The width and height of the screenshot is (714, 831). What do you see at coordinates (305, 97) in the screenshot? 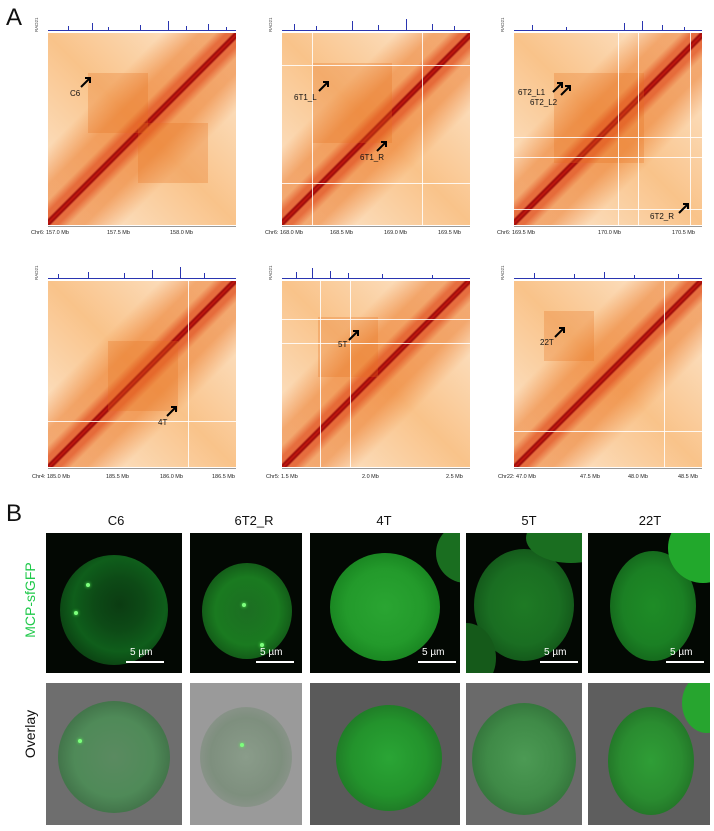
I see `locus-label: 6T1_L` at bounding box center [305, 97].